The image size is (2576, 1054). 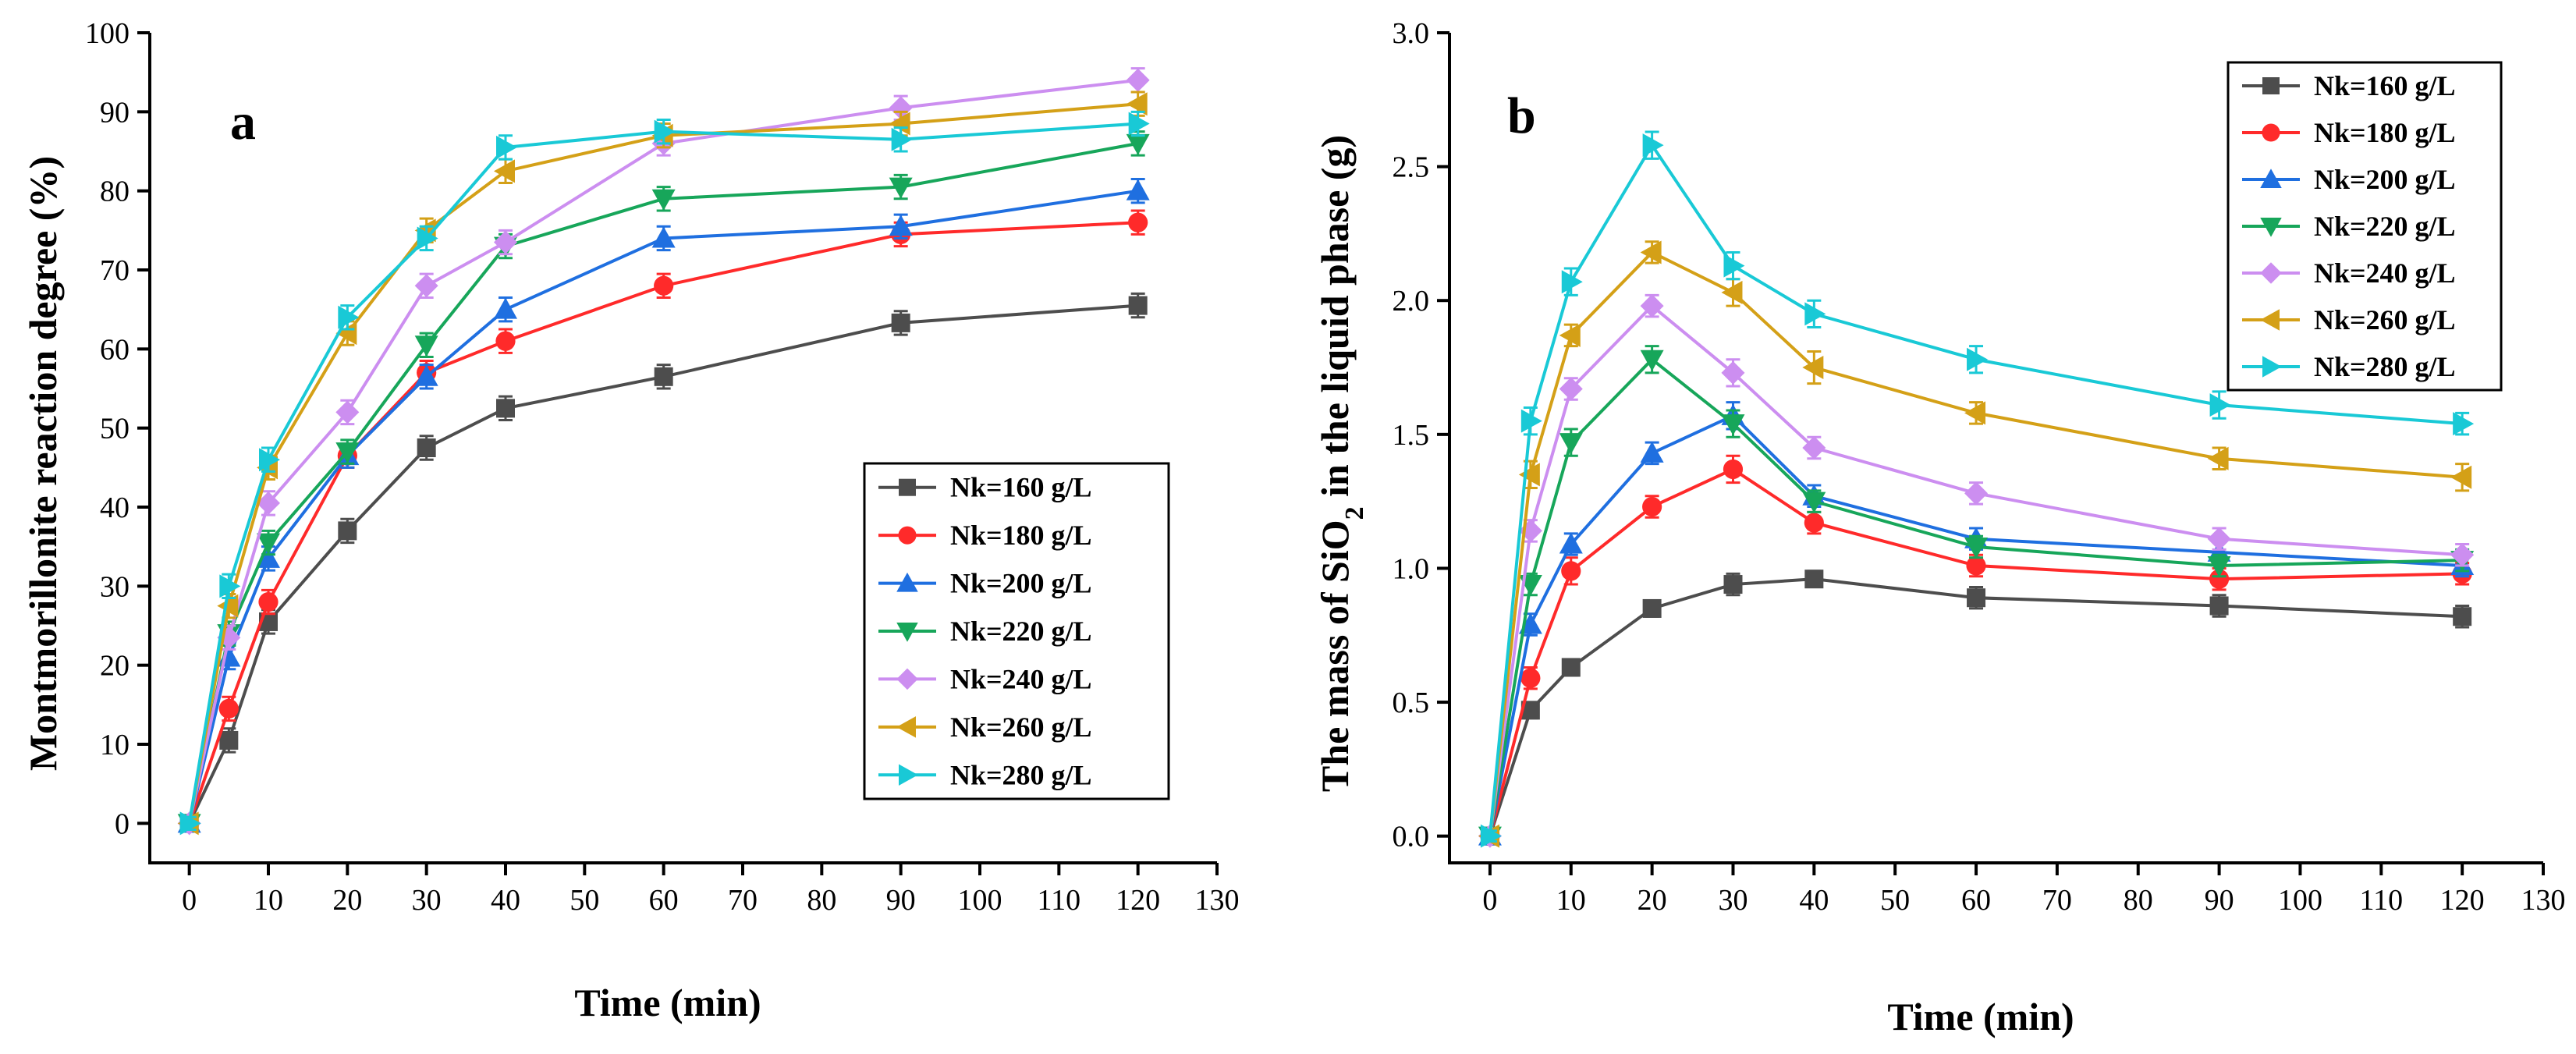 What do you see at coordinates (347, 900) in the screenshot?
I see `x-tick-label: 20` at bounding box center [347, 900].